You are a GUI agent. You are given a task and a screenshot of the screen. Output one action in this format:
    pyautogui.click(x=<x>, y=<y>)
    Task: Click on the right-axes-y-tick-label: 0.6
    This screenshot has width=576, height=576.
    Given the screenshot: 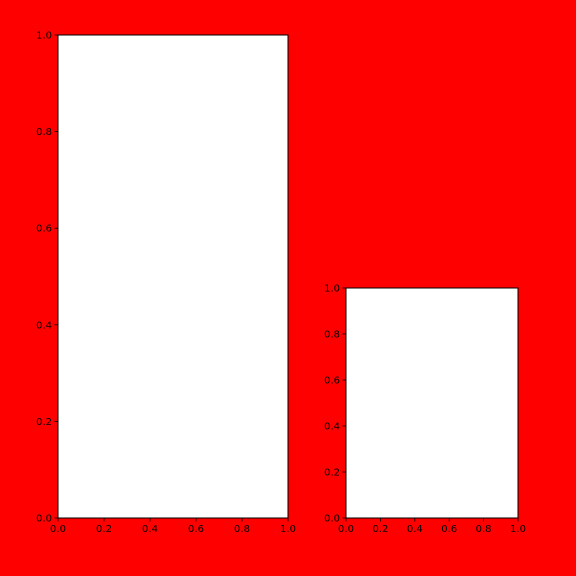 What is the action you would take?
    pyautogui.click(x=332, y=381)
    